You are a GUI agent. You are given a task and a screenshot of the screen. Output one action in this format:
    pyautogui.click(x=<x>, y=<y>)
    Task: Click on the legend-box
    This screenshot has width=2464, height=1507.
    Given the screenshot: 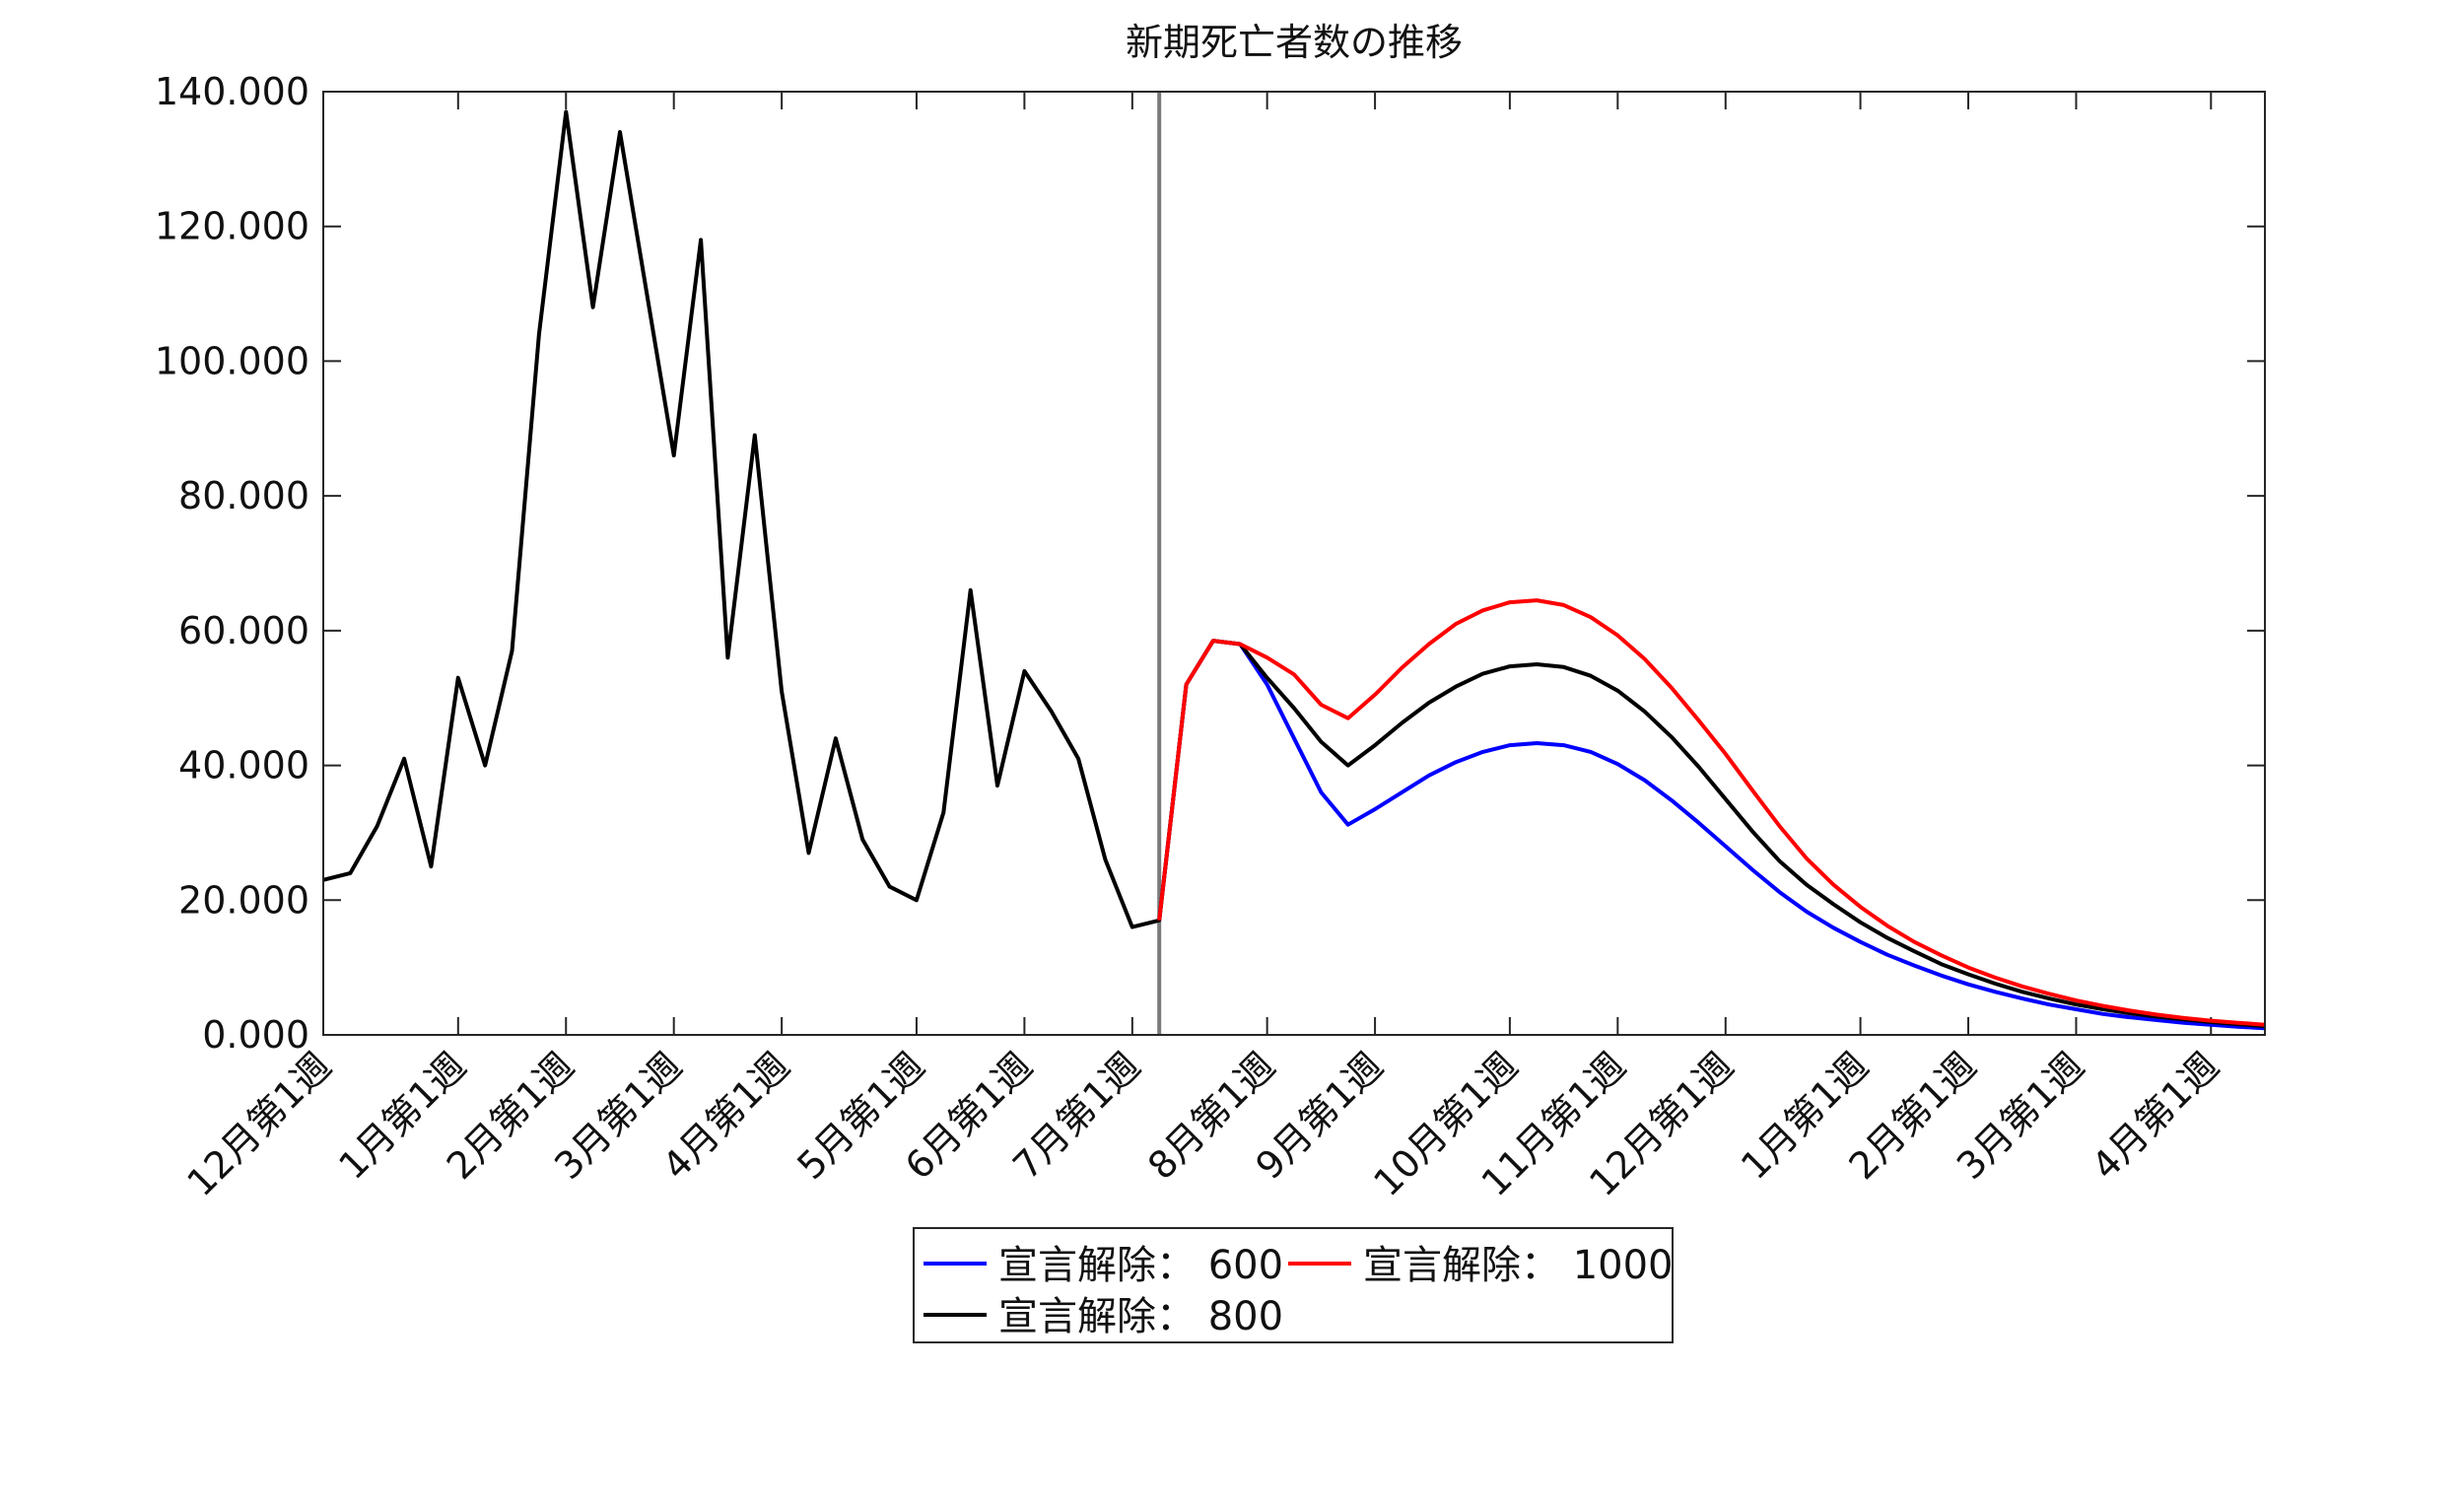 What is the action you would take?
    pyautogui.click(x=1293, y=1285)
    